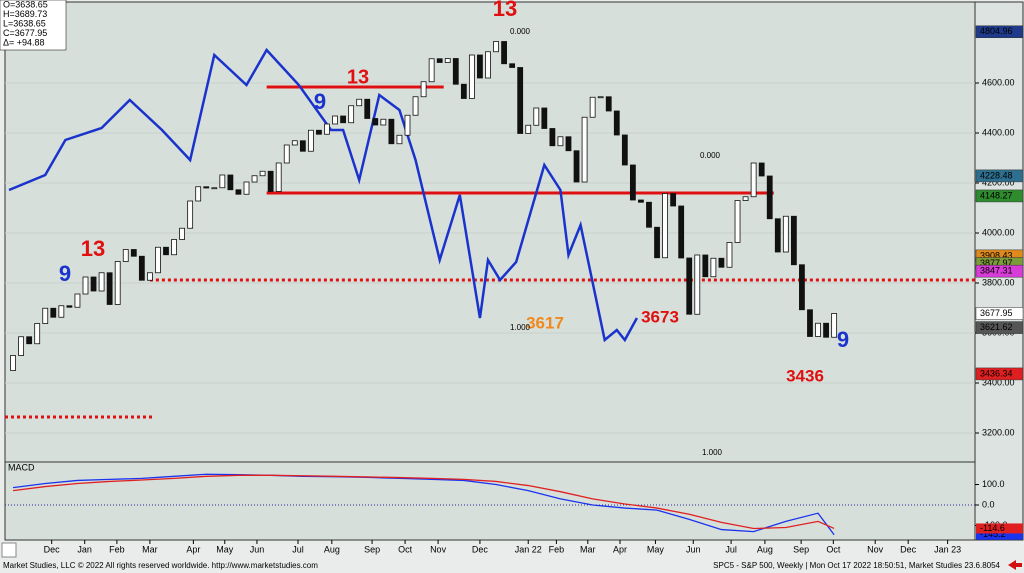 The height and width of the screenshot is (573, 1024). What do you see at coordinates (84, 549) in the screenshot?
I see `x-tick-label: Jan` at bounding box center [84, 549].